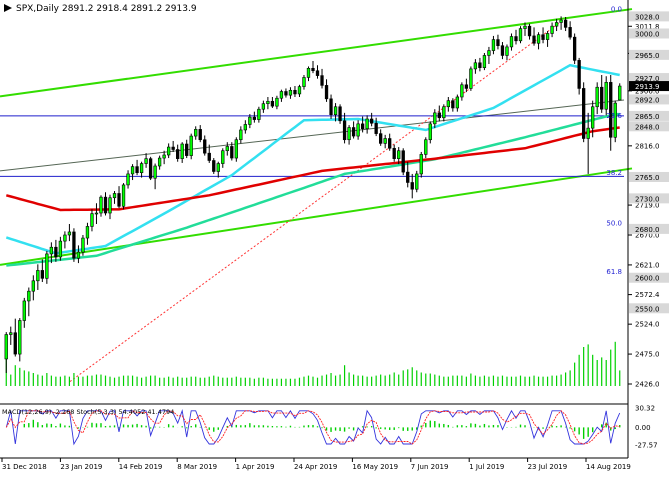 The image size is (670, 477). What do you see at coordinates (647, 279) in the screenshot?
I see `level-label: 2600.0` at bounding box center [647, 279].